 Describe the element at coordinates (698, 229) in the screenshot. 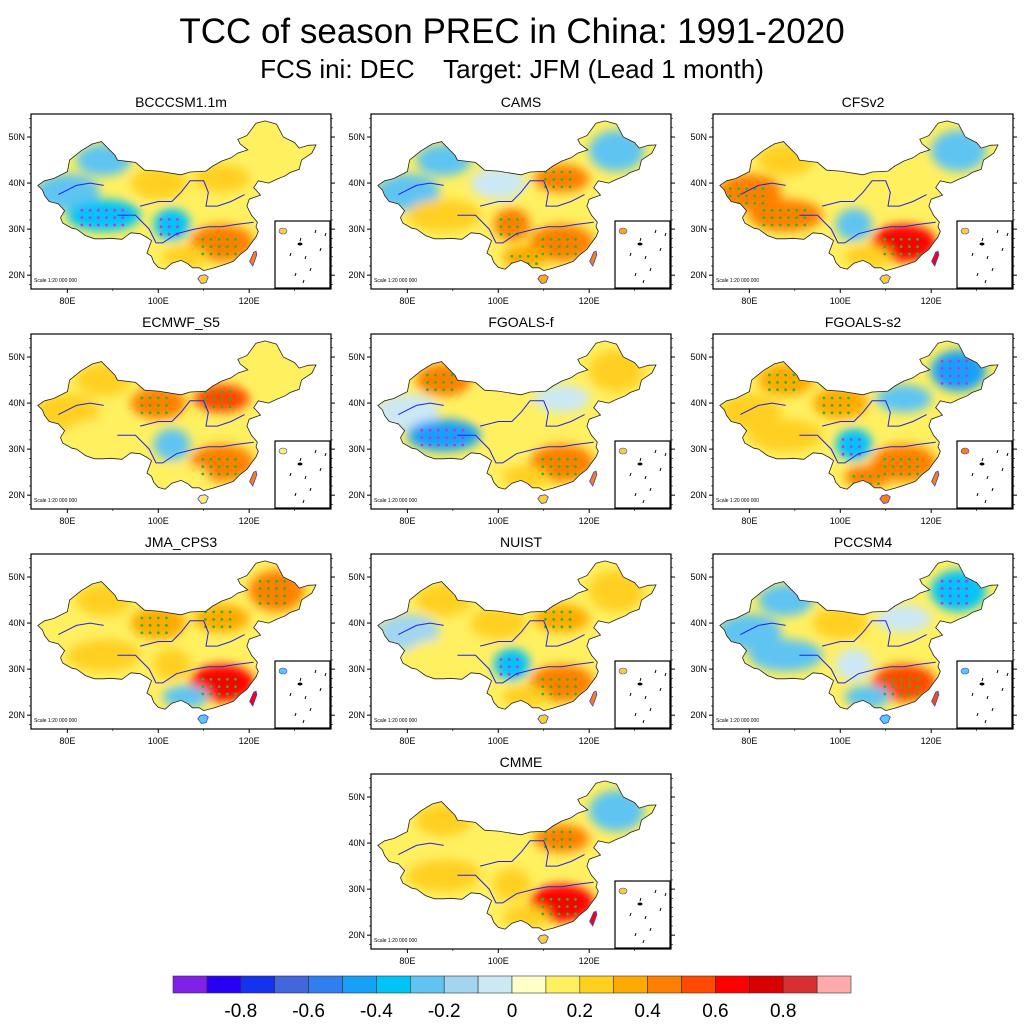

I see `y-tick-label: 30N` at that location.